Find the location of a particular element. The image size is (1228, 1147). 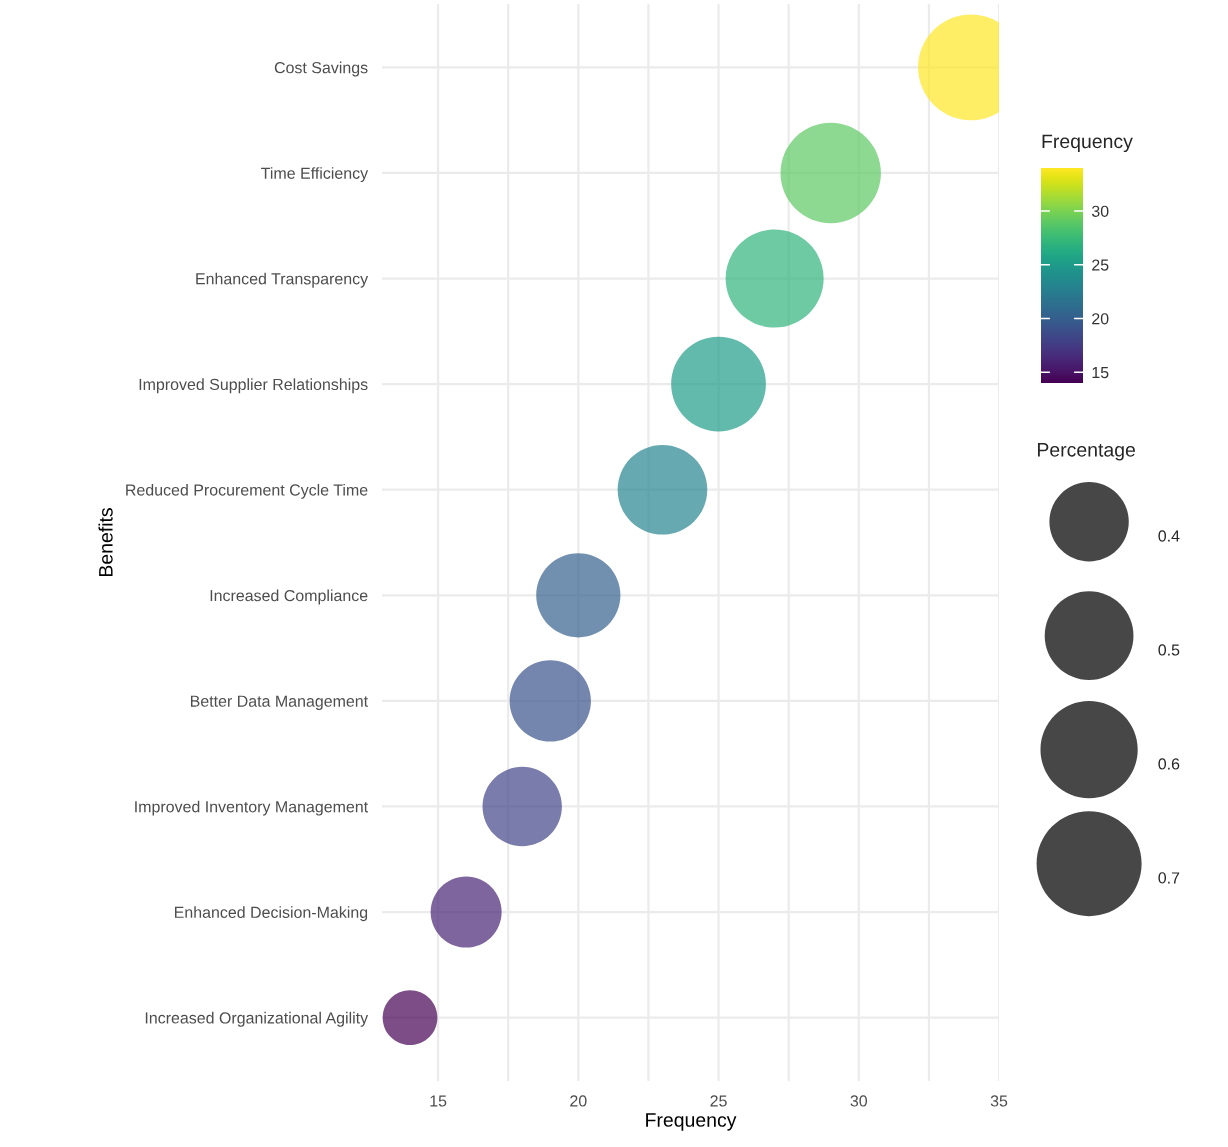

y-tick-label: Cost Savings is located at coordinates (321, 69).